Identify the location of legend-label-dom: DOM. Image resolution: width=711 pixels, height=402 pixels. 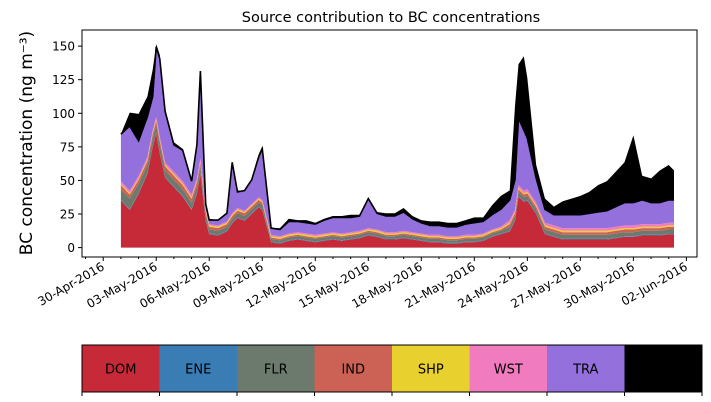
(120, 370).